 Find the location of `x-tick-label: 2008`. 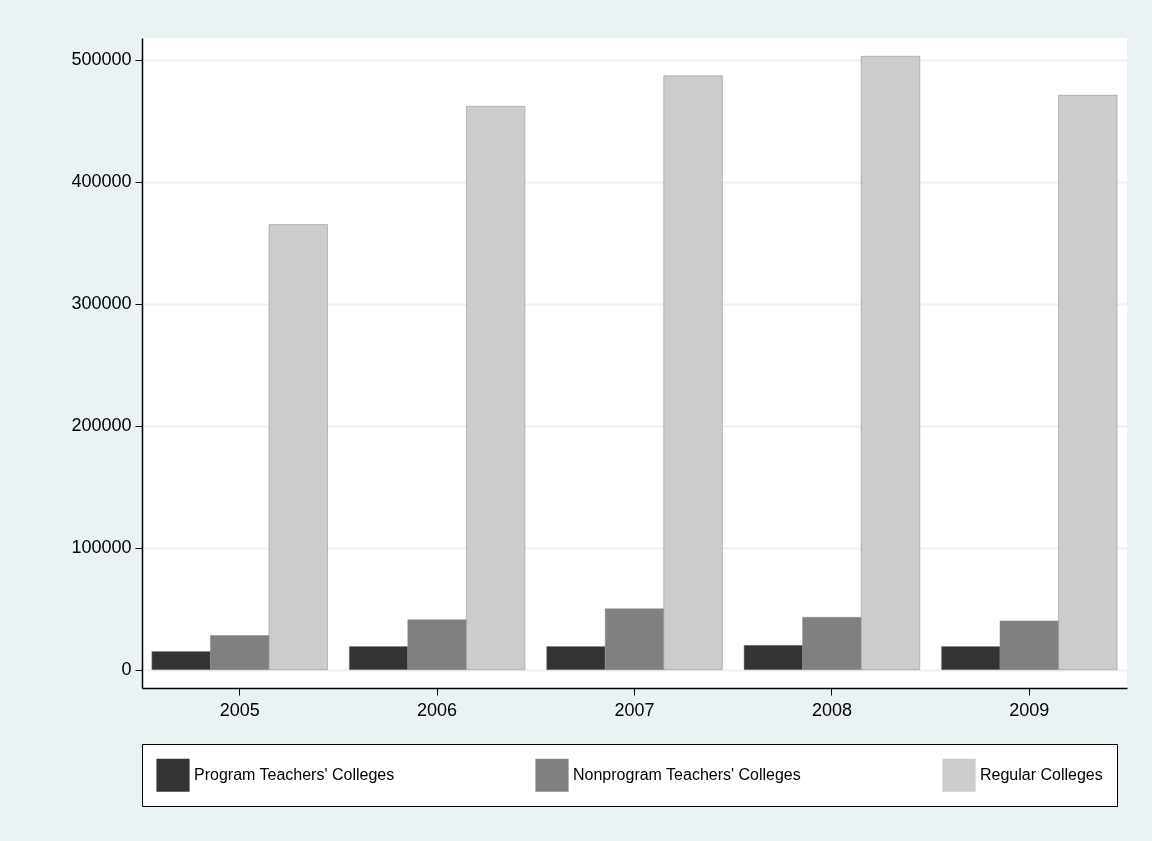

x-tick-label: 2008 is located at coordinates (831, 709).